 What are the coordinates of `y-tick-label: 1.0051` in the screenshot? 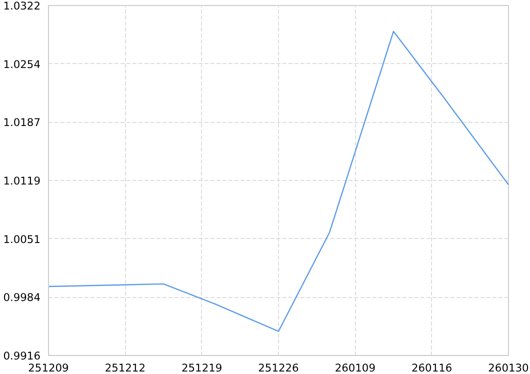 It's located at (22, 239).